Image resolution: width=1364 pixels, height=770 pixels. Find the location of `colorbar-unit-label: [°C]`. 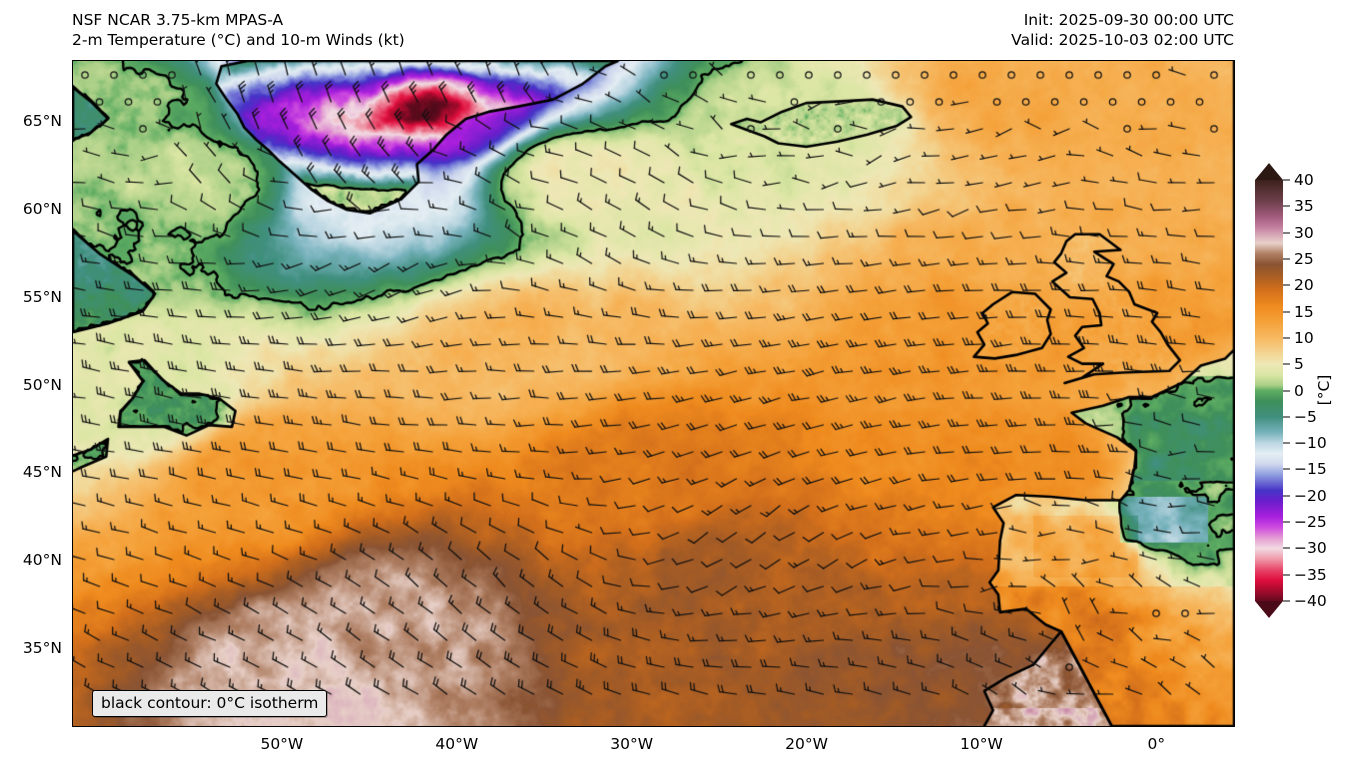

colorbar-unit-label: [°C] is located at coordinates (1324, 390).